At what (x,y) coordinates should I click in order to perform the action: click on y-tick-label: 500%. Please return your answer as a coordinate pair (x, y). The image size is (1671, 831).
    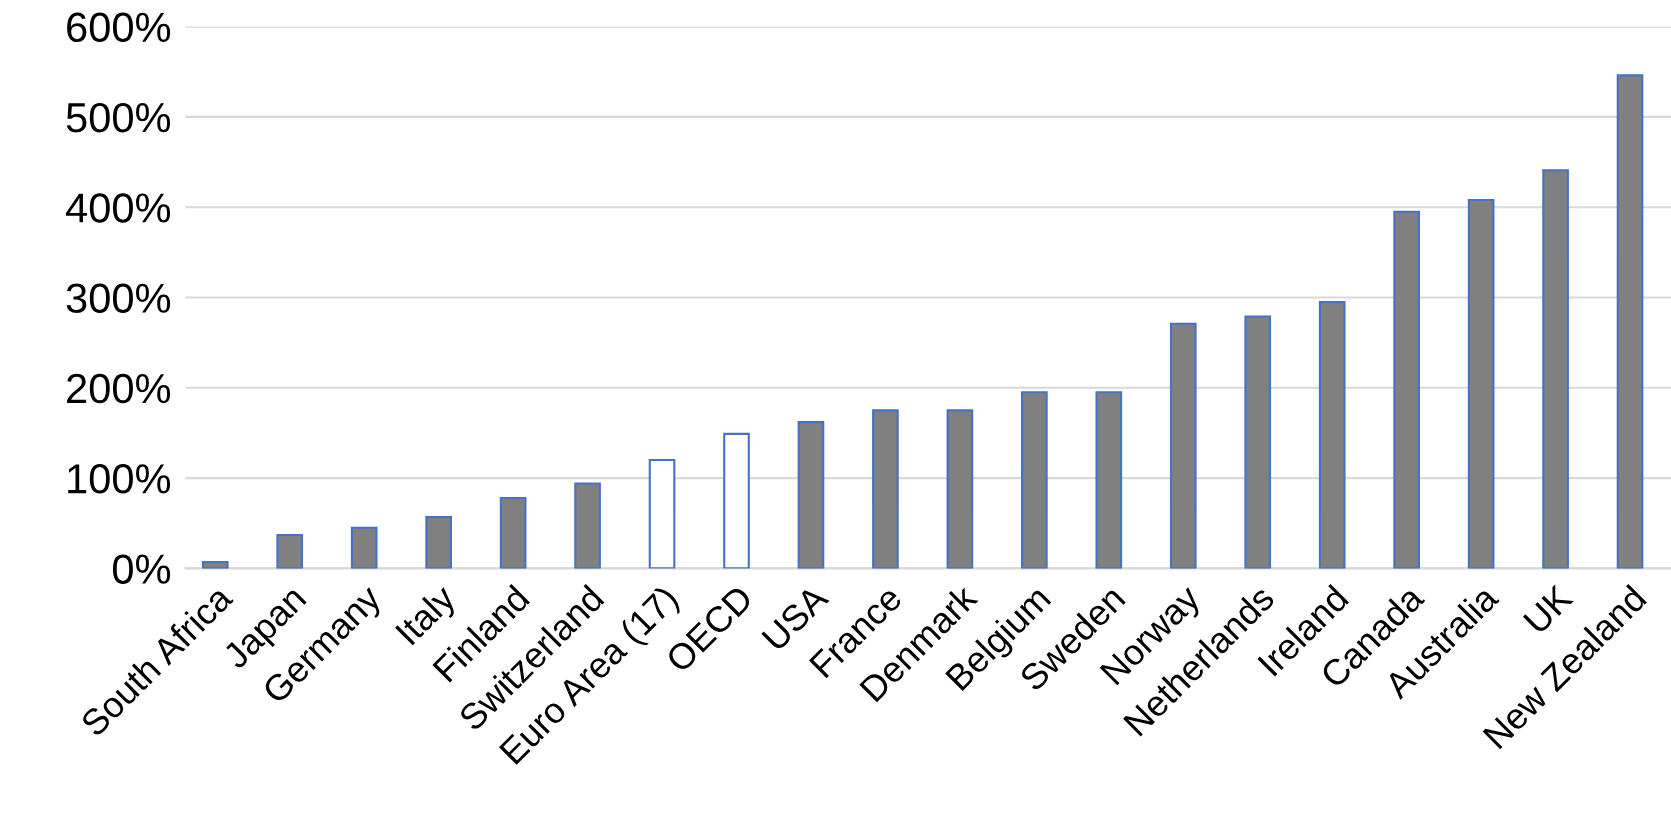
    Looking at the image, I should click on (118, 117).